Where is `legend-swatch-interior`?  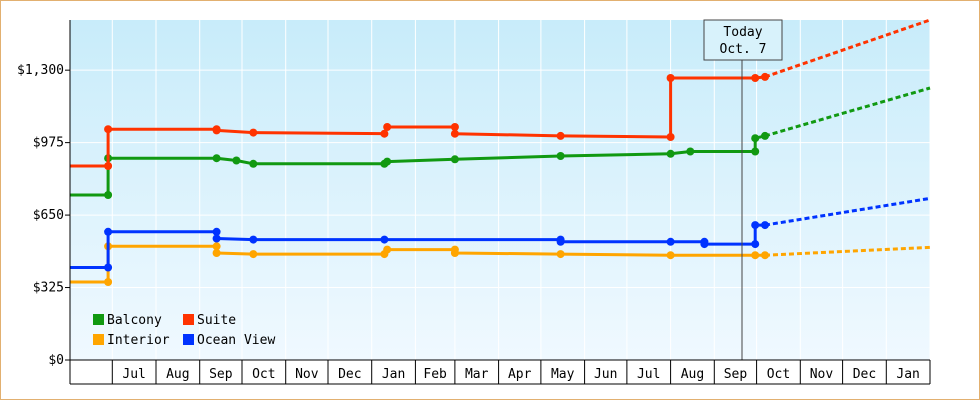
legend-swatch-interior is located at coordinates (98, 339).